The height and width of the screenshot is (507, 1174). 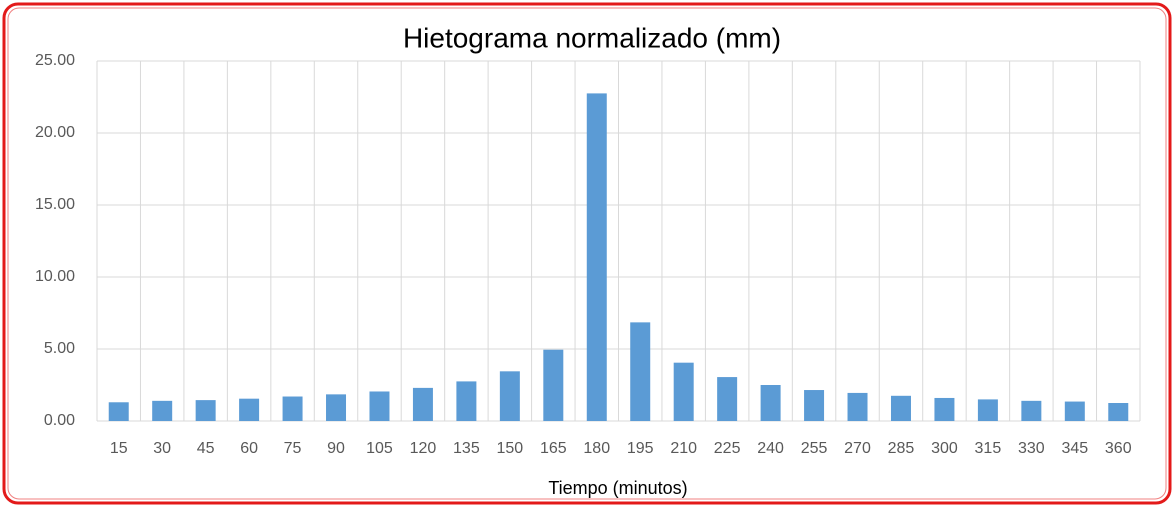 I want to click on x-tick-label: 75, so click(x=293, y=448).